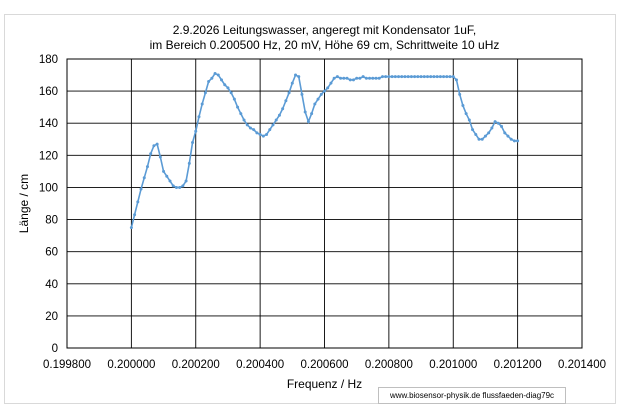 The height and width of the screenshot is (411, 622). Describe the element at coordinates (518, 365) in the screenshot. I see `x-tick-label: 0.201200` at that location.